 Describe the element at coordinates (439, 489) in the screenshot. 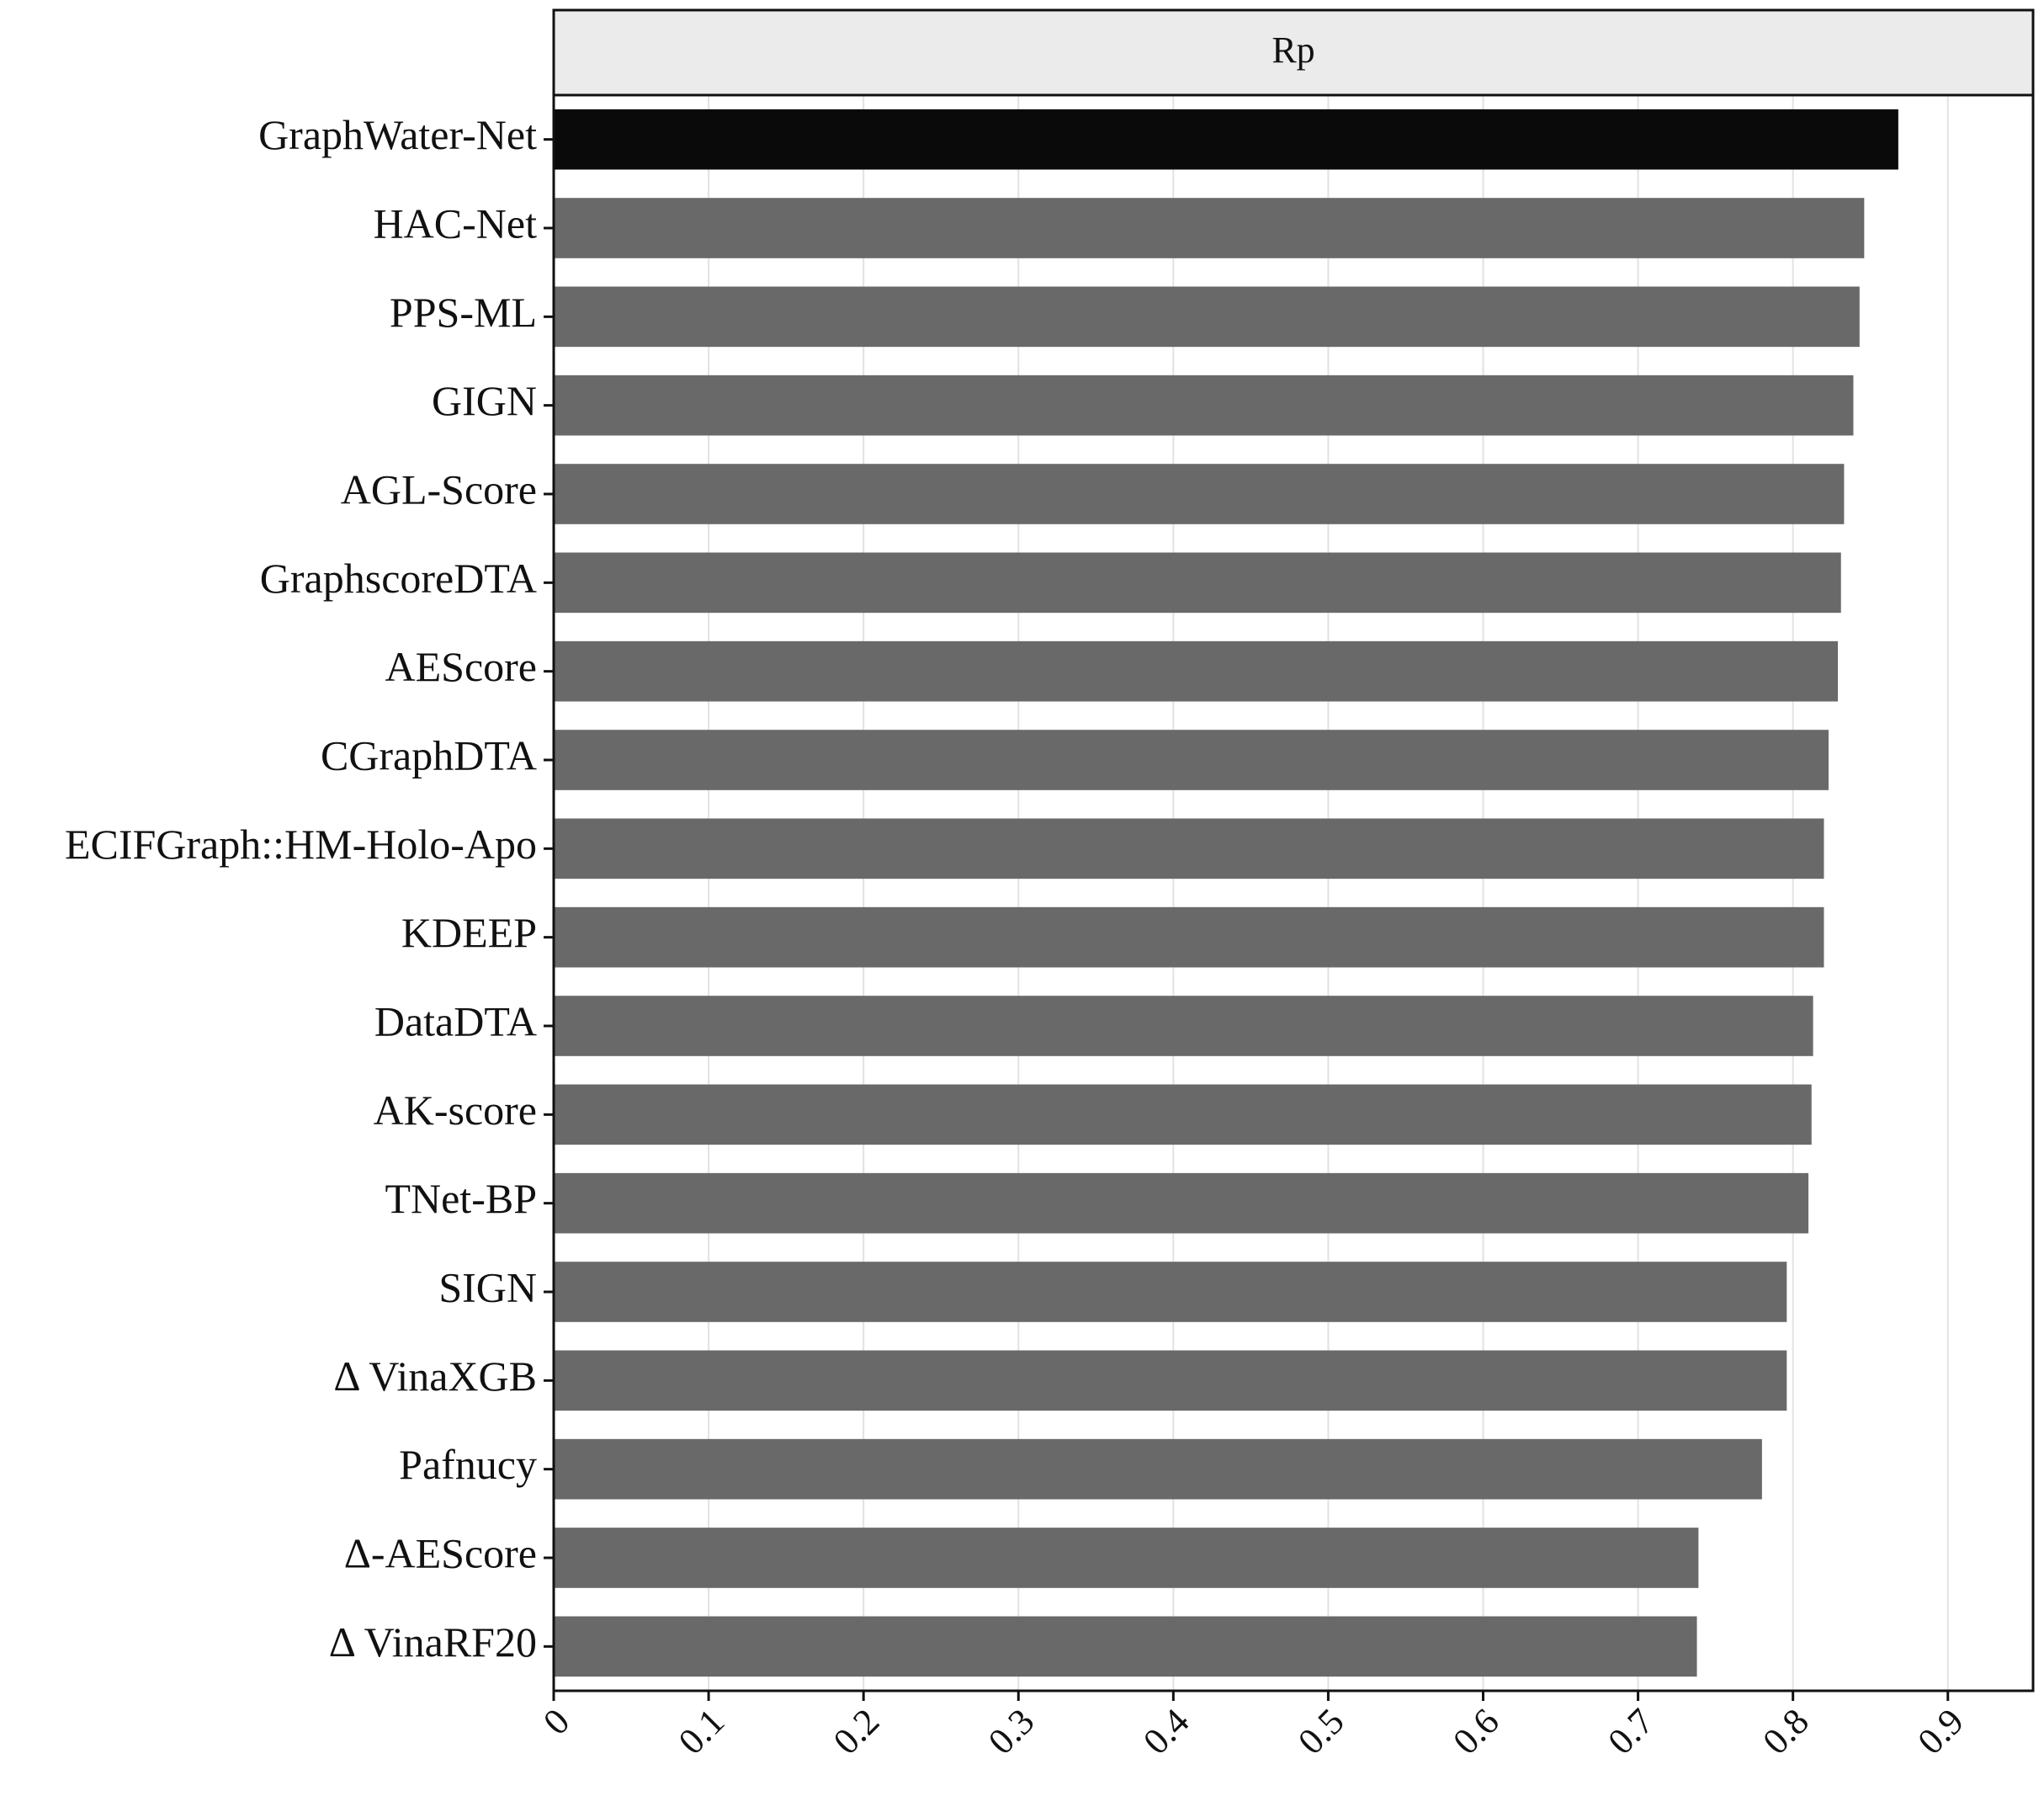

I see `y-tick-label: AGL-Score` at that location.